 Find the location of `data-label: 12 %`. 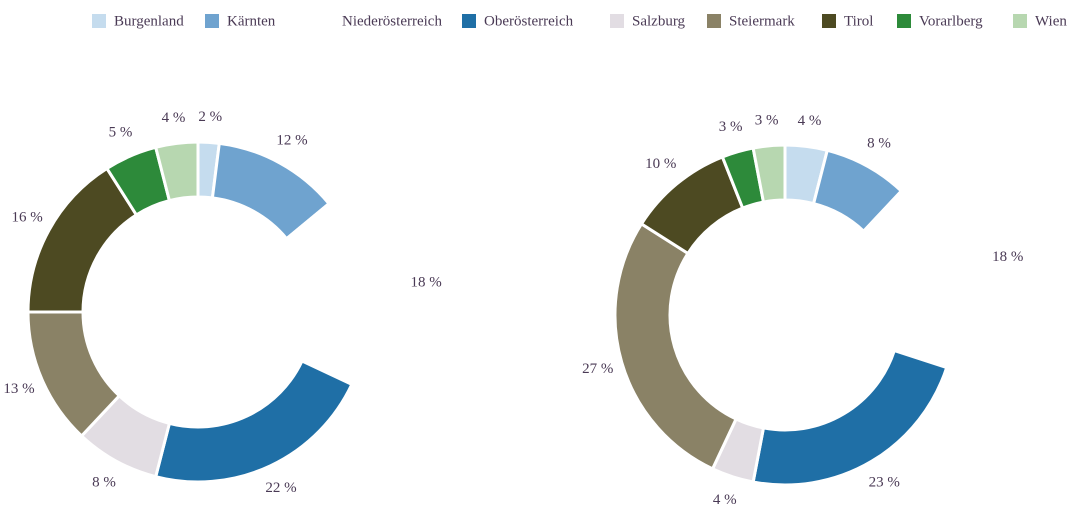

data-label: 12 % is located at coordinates (291, 141).